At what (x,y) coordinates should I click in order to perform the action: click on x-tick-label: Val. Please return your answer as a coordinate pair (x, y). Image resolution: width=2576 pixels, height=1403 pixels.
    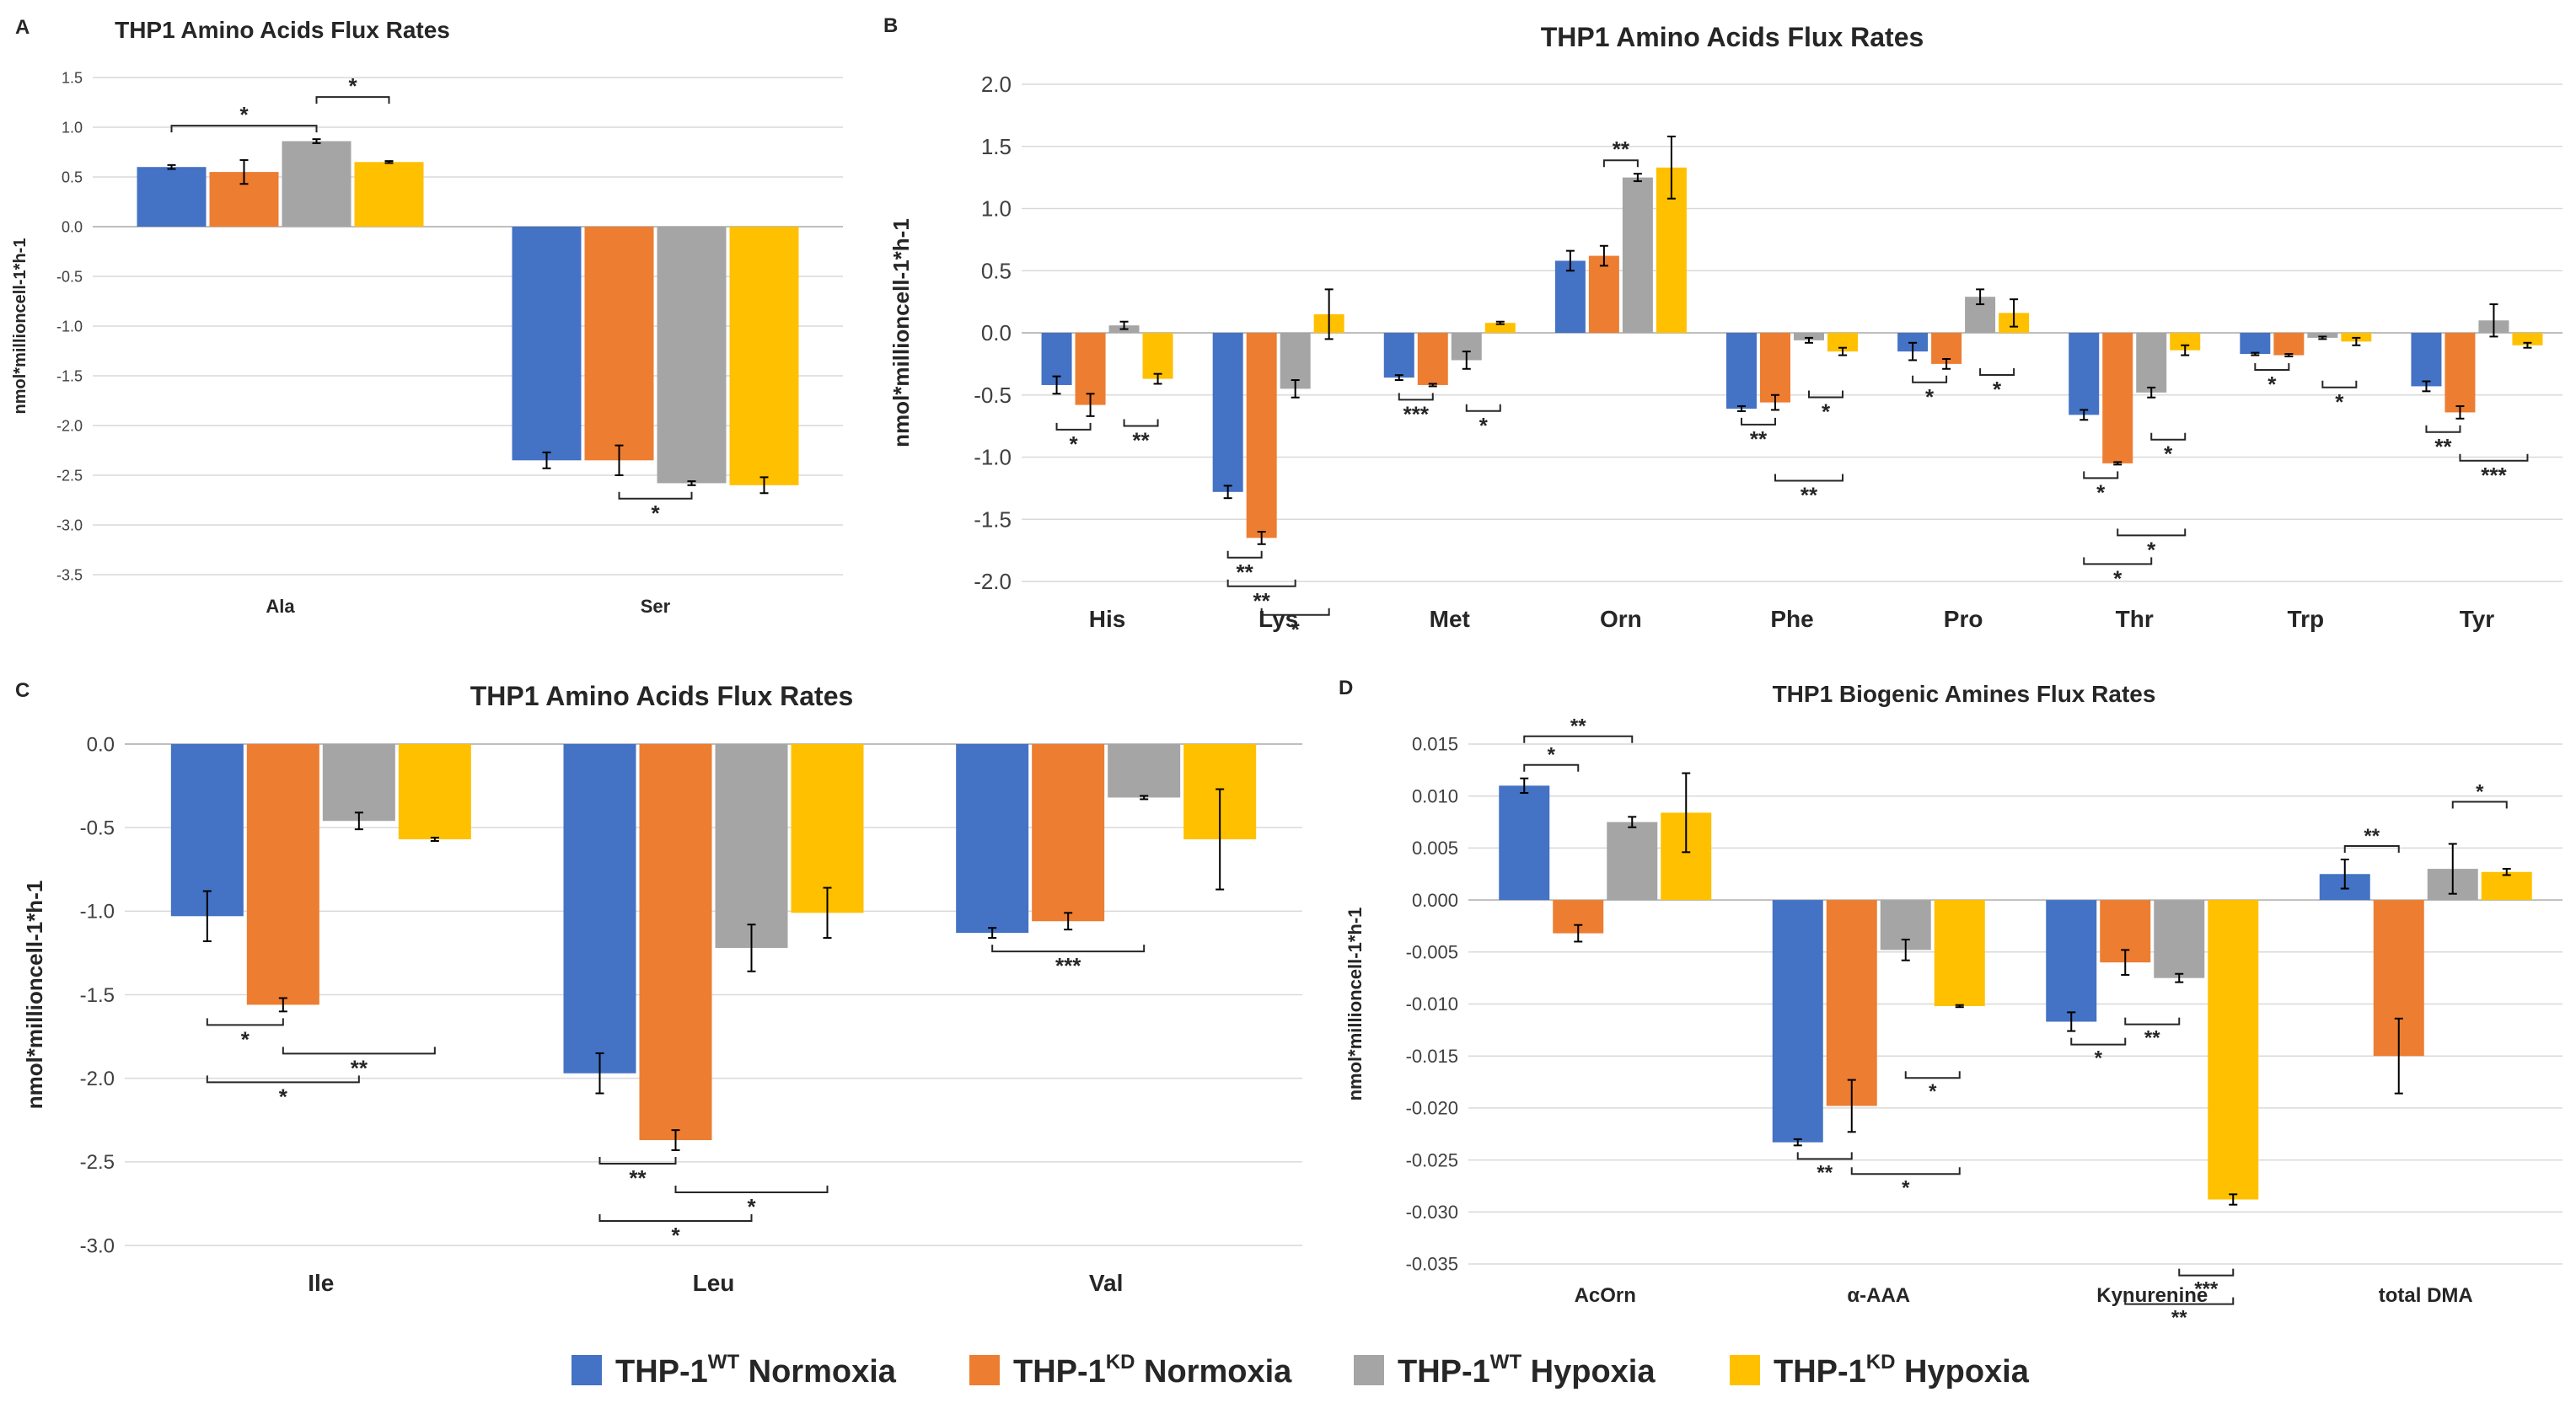
    Looking at the image, I should click on (1106, 1283).